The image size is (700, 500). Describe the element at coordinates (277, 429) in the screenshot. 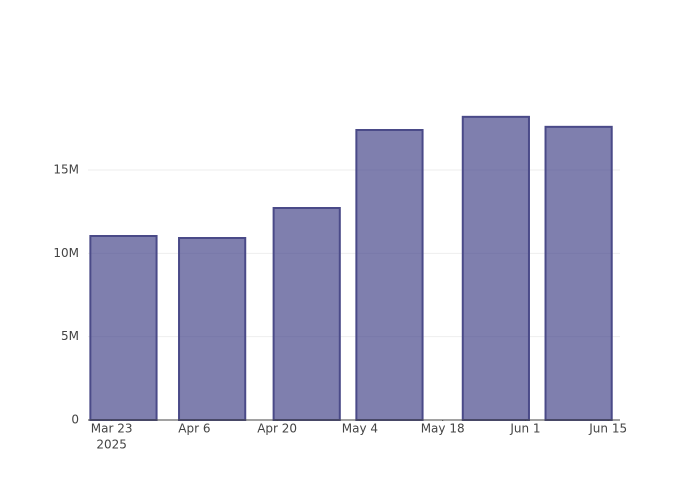

I see `x-tick-label: Apr 20` at that location.